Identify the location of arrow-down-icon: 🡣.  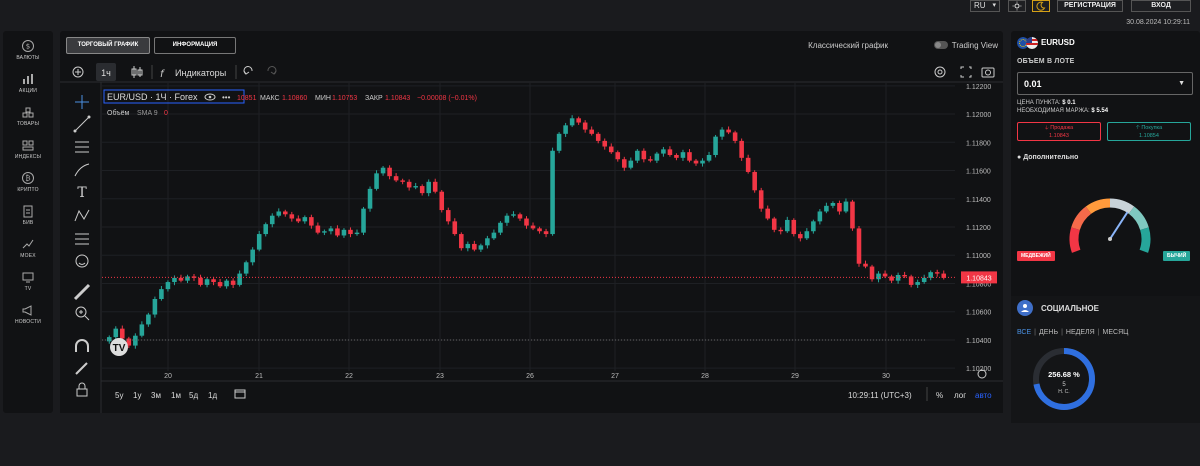
(1046, 128).